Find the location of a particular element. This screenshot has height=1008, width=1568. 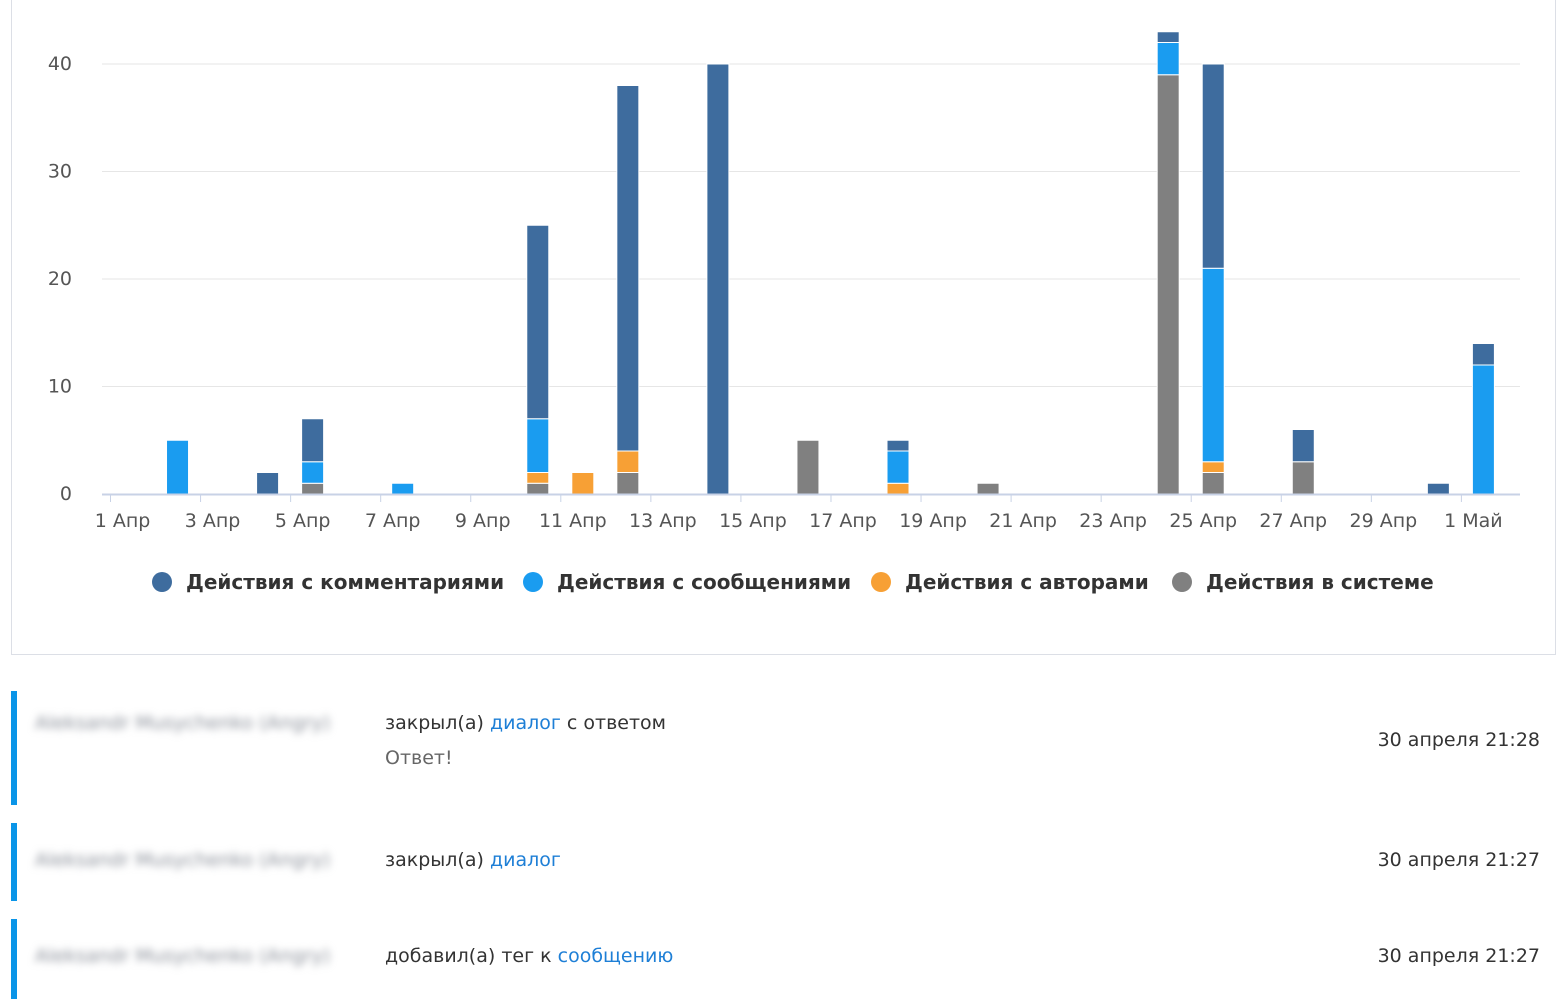

feed-item-timestamp: 30 апреля 21:28 is located at coordinates (1458, 740).